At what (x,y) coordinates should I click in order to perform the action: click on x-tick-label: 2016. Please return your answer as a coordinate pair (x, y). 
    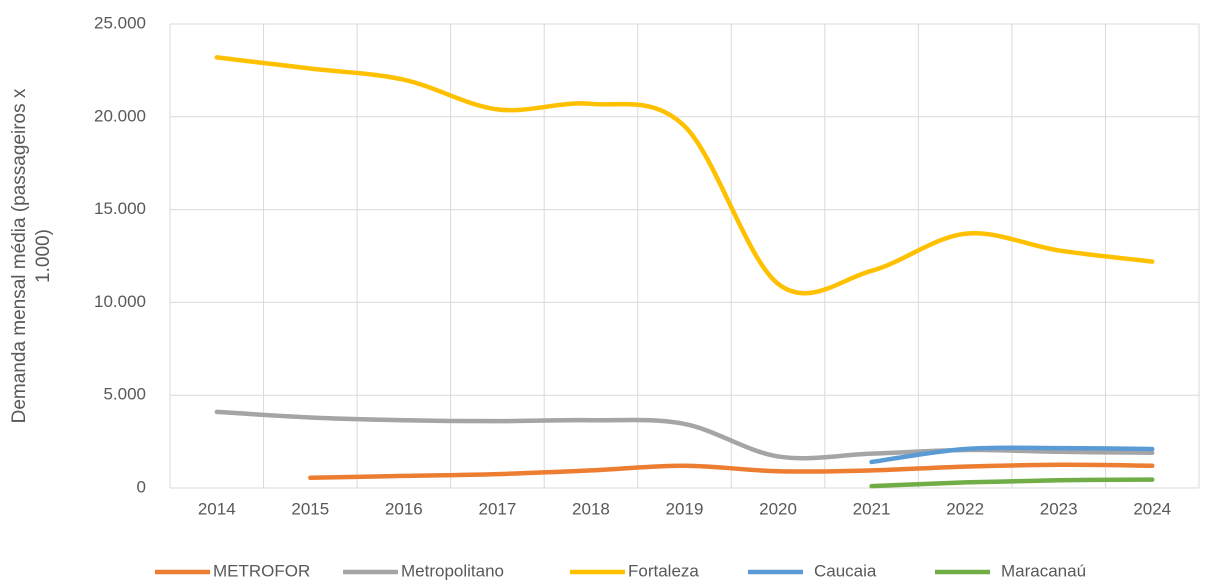
    Looking at the image, I should click on (404, 508).